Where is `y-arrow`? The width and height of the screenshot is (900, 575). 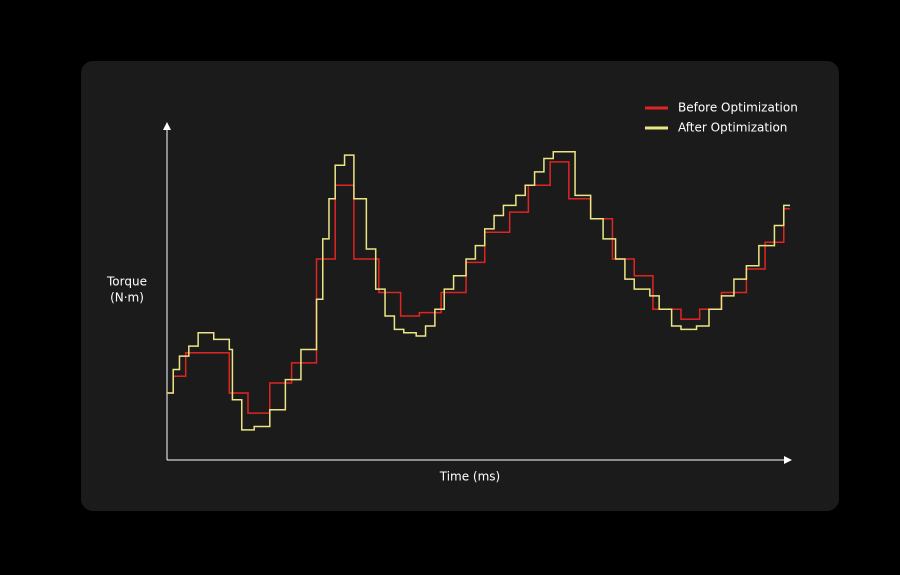 y-arrow is located at coordinates (167, 126).